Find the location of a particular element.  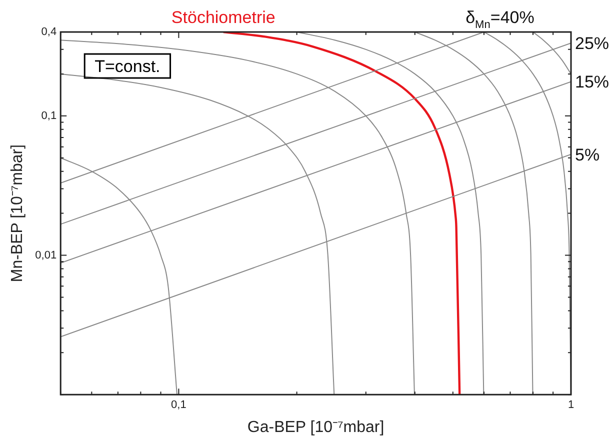

y-tick-label: 0,1 is located at coordinates (49, 116).